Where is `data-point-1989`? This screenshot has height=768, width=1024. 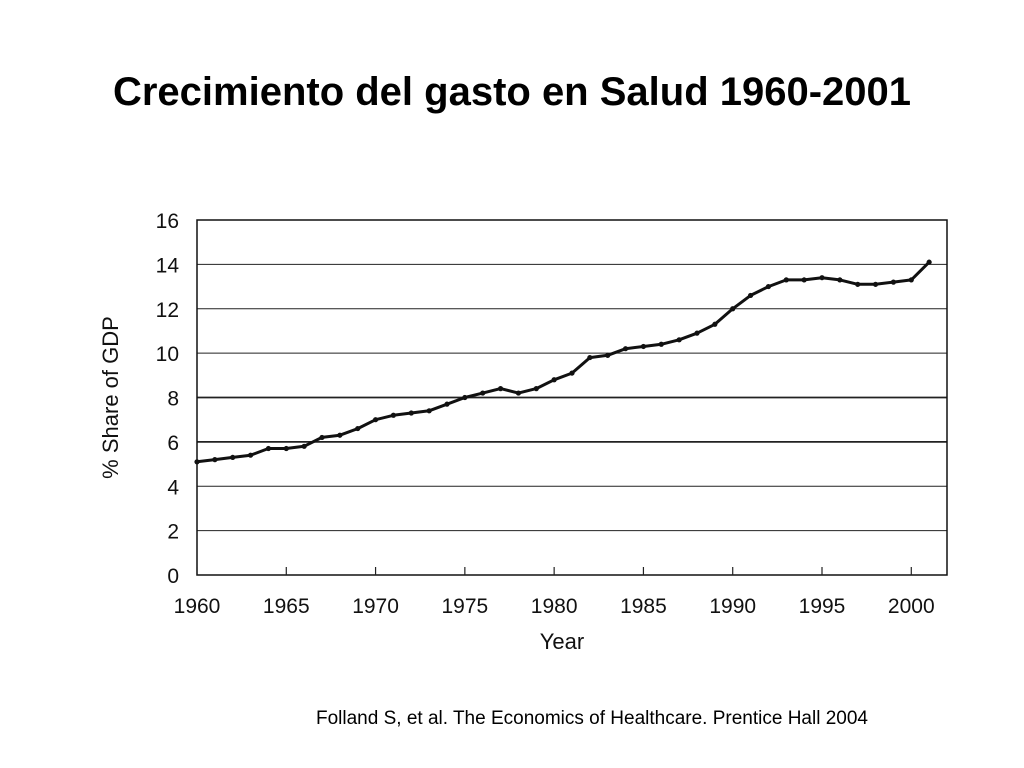
data-point-1989 is located at coordinates (715, 324).